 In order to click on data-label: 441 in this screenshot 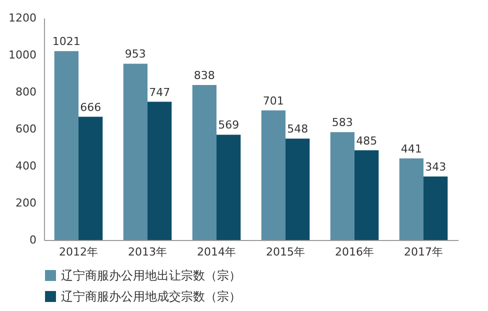, I will do `click(411, 149)`.